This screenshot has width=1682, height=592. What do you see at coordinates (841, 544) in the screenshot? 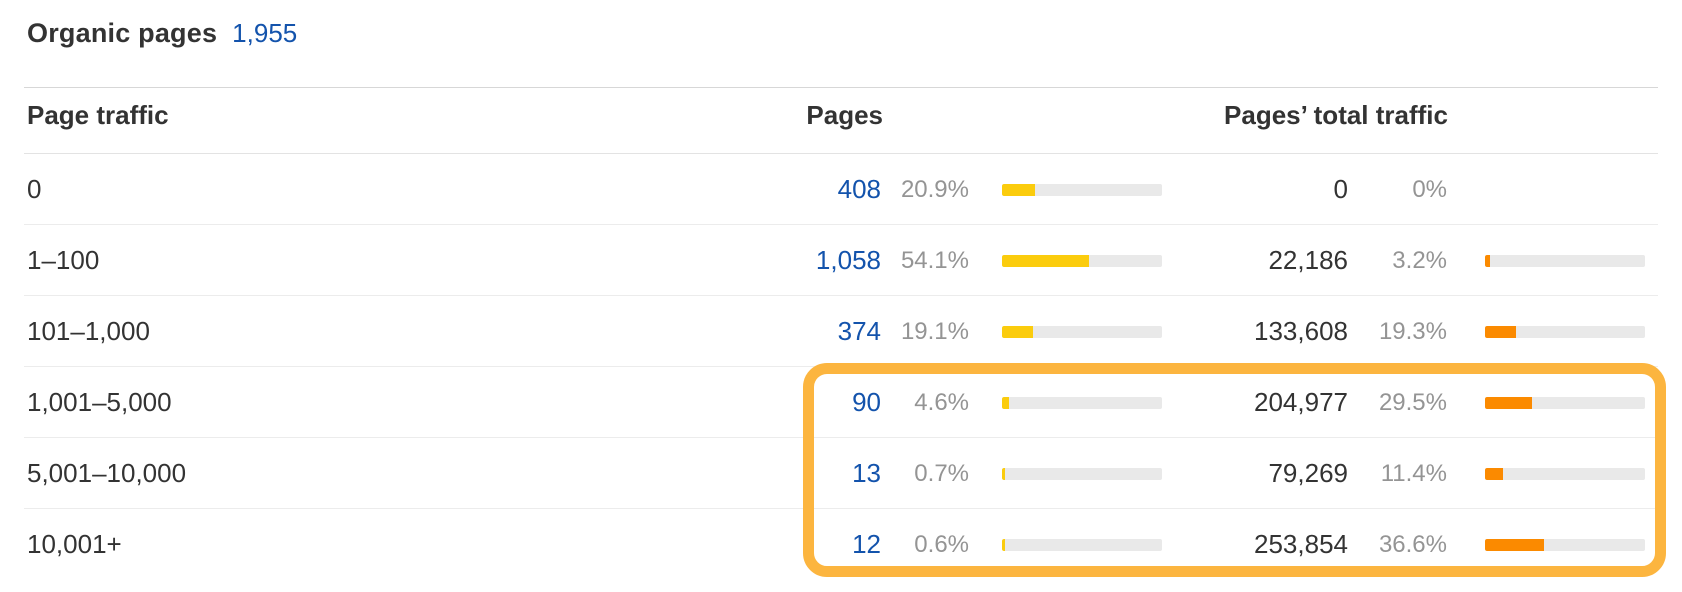
I see `table-row: 10,001+ 12 0.6% 253,854 36.6%` at bounding box center [841, 544].